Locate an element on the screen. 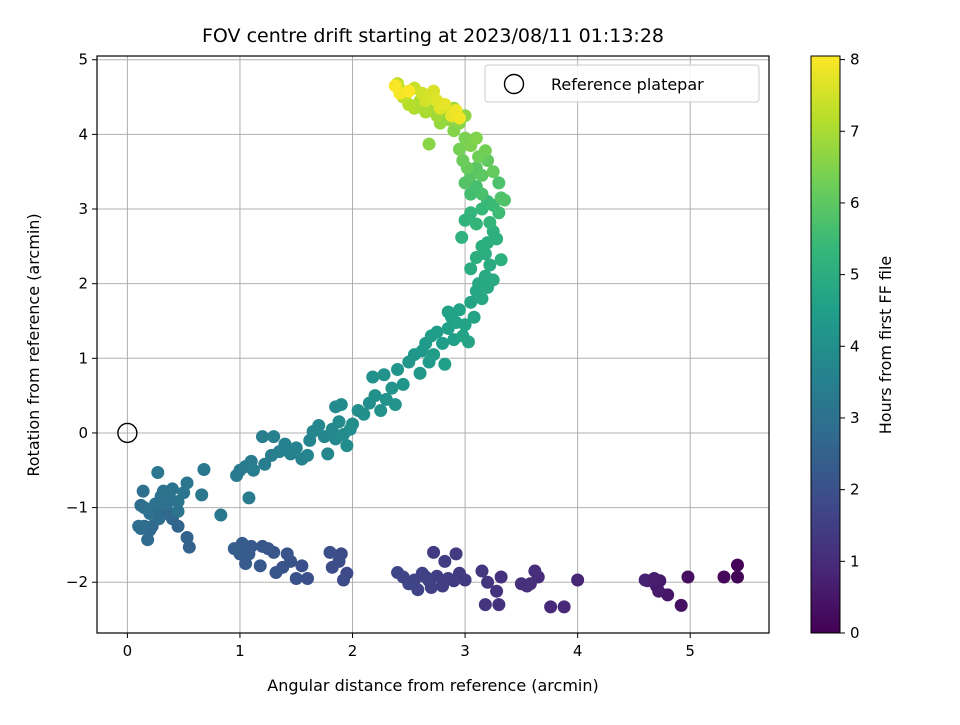 This screenshot has height=725, width=960. legend-label-reference: Reference platepar is located at coordinates (627, 84).